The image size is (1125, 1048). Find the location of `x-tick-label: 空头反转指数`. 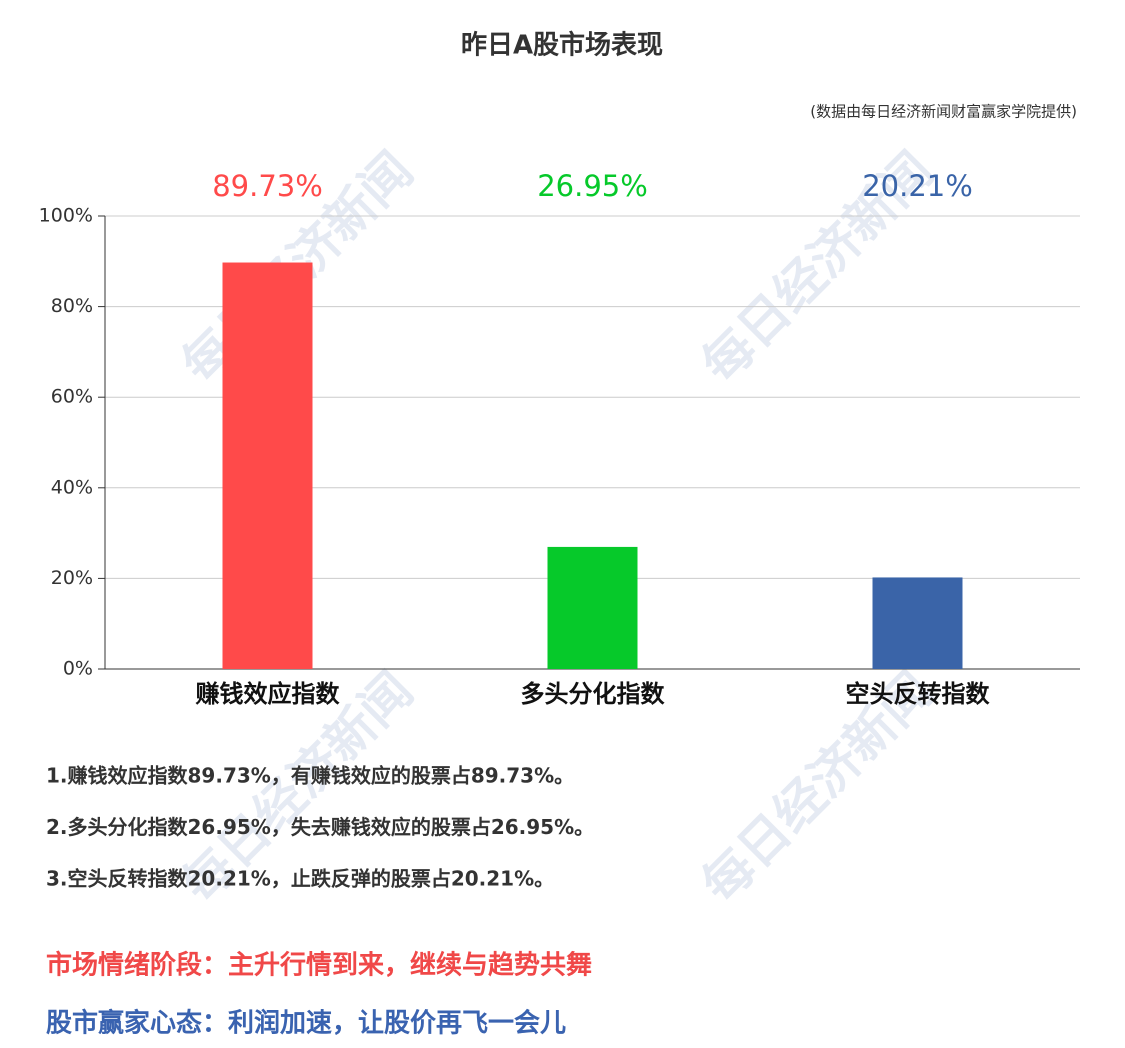

x-tick-label: 空头反转指数 is located at coordinates (918, 694).